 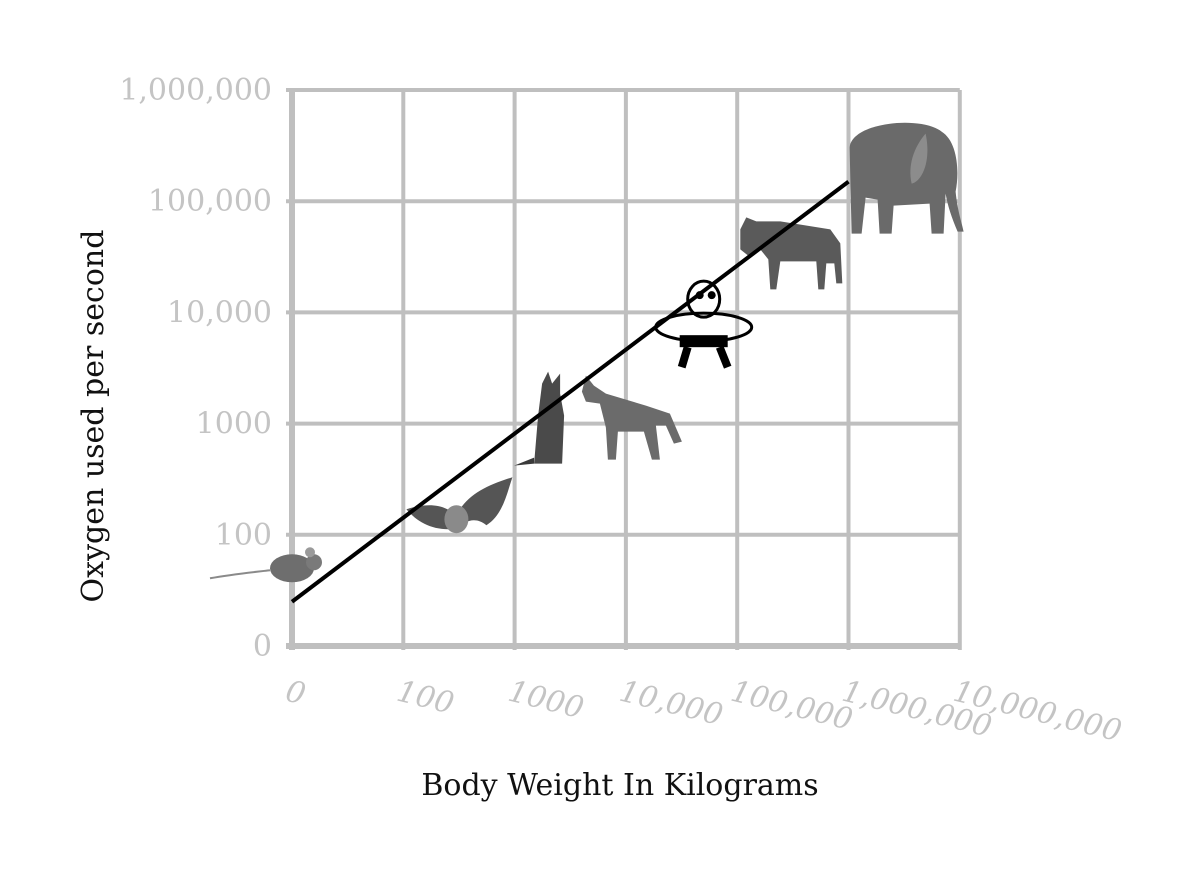 I want to click on elephant-icon, so click(x=906, y=178).